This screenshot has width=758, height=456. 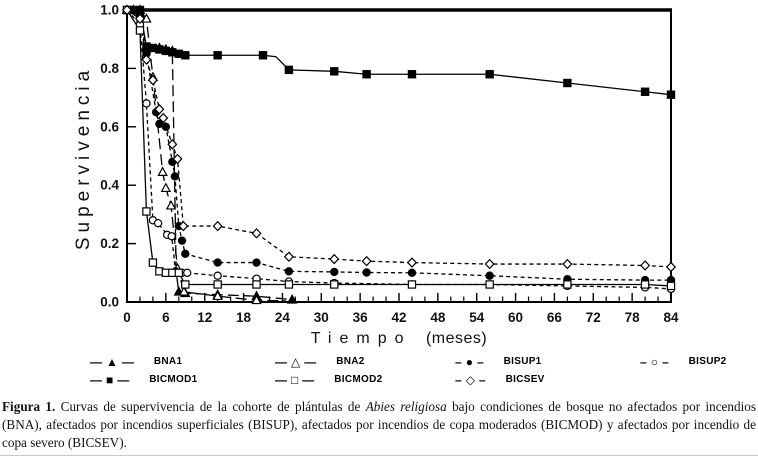 What do you see at coordinates (29, 406) in the screenshot?
I see `caption-segment: Figura 1.` at bounding box center [29, 406].